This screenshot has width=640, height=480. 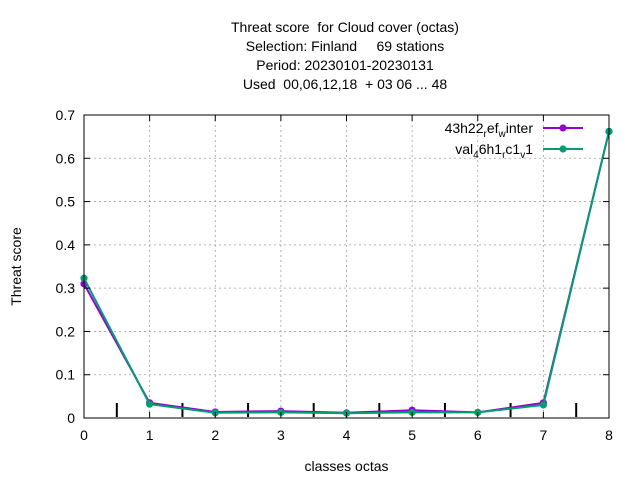 What do you see at coordinates (66, 158) in the screenshot?
I see `y-tick-label: 0.6` at bounding box center [66, 158].